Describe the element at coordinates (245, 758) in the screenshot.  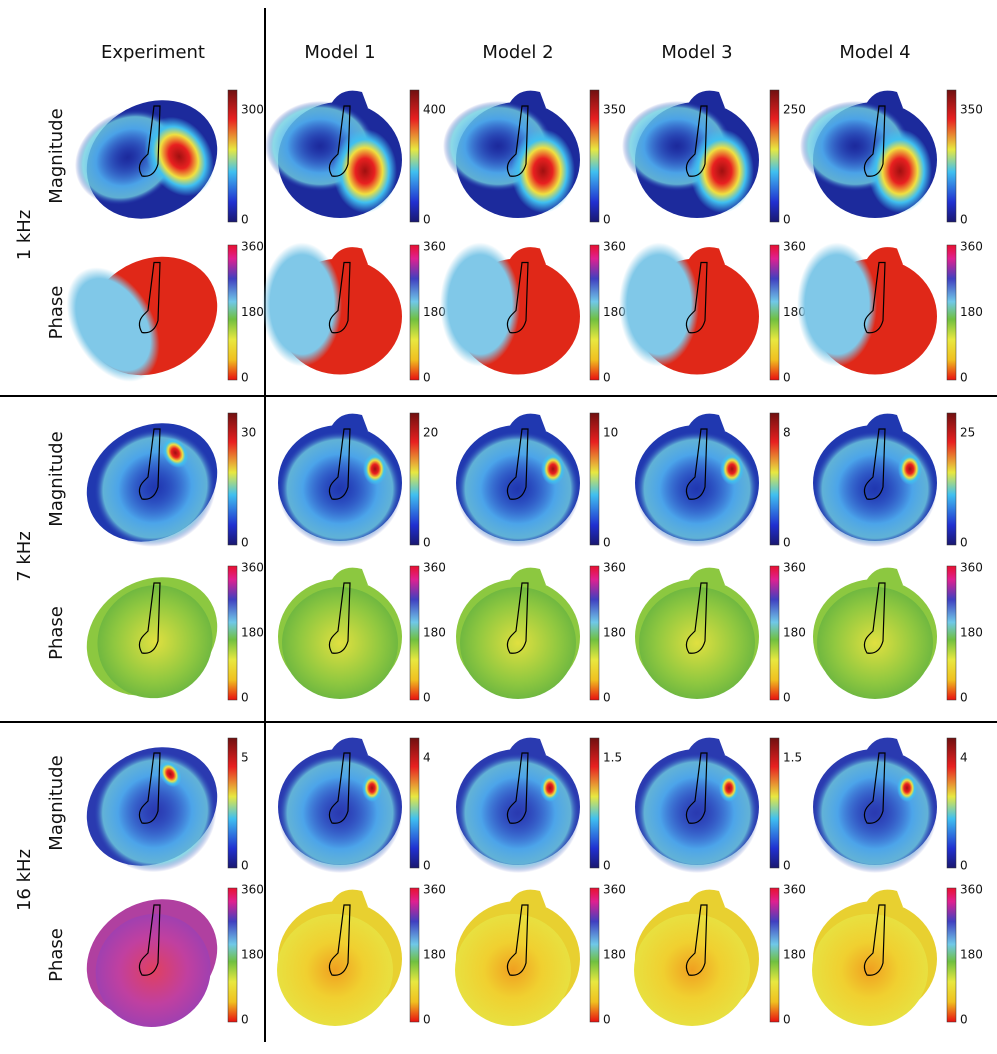
I see `colorbar-tick-label: 5` at that location.